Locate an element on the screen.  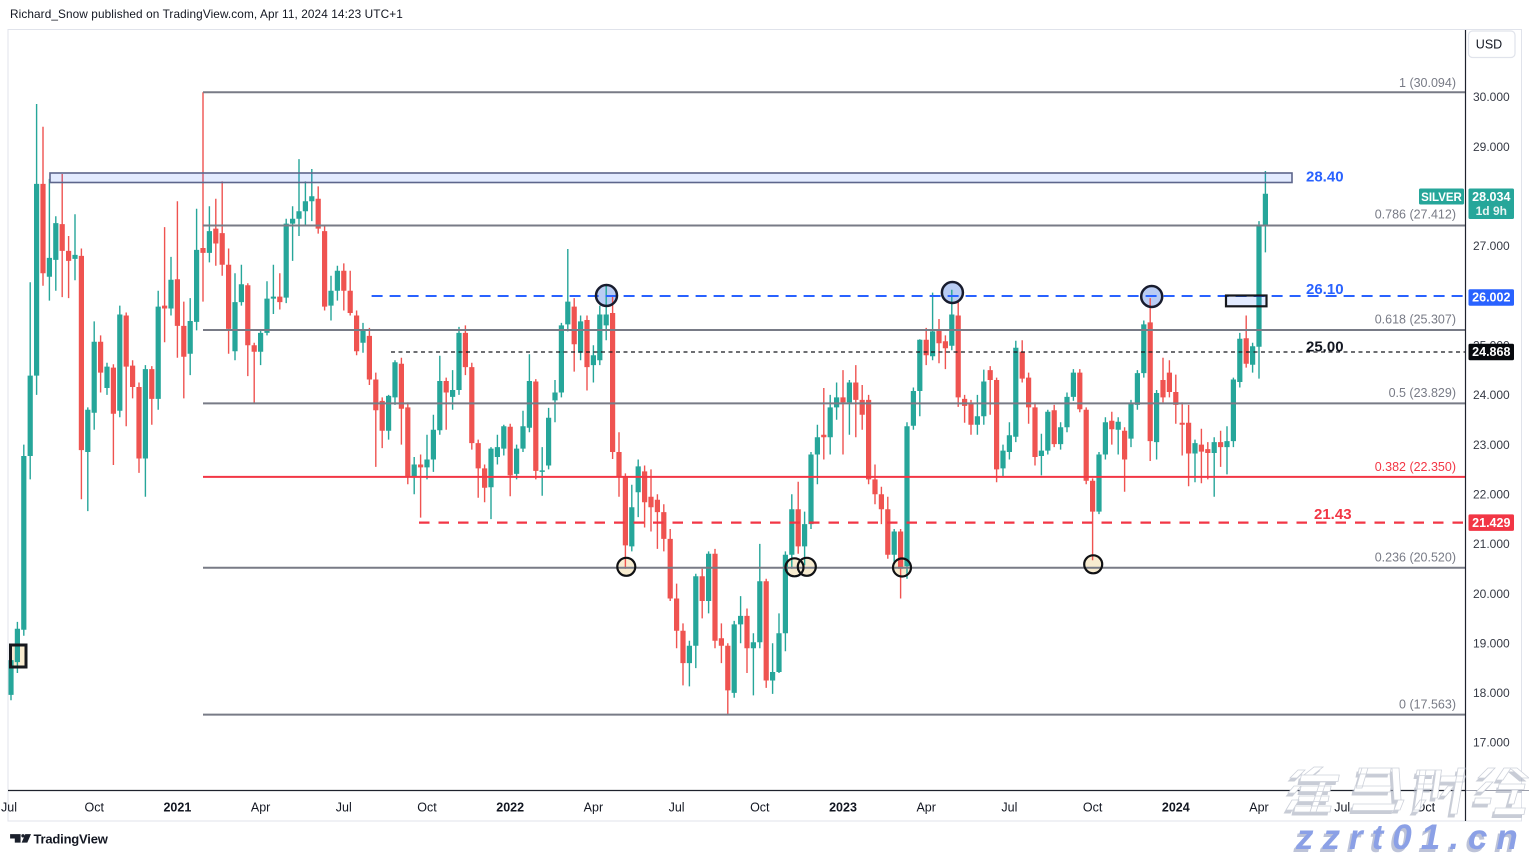
svg-text: 0.618 (25.307) is located at coordinates (1415, 320).